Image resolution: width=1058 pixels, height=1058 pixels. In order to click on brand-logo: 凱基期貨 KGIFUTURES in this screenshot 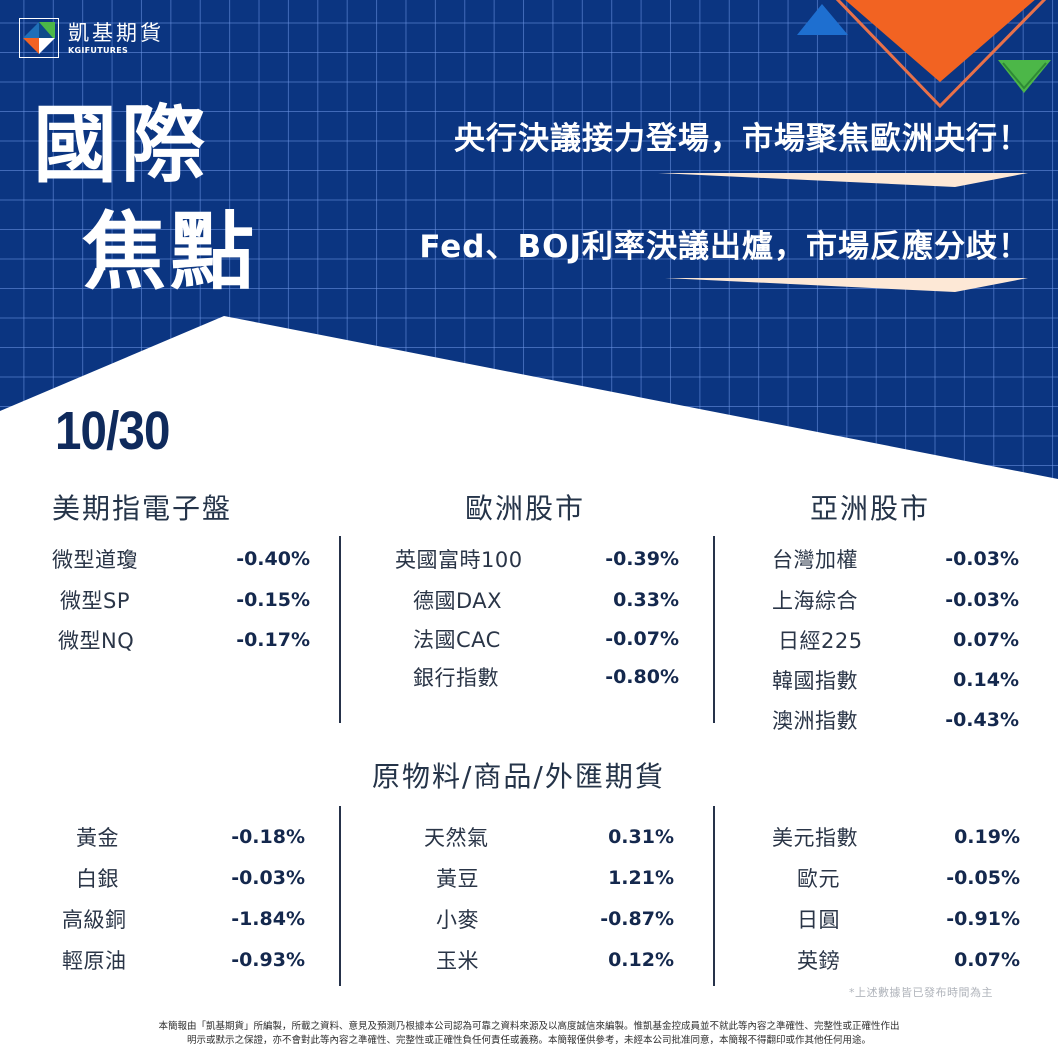, I will do `click(91, 38)`.